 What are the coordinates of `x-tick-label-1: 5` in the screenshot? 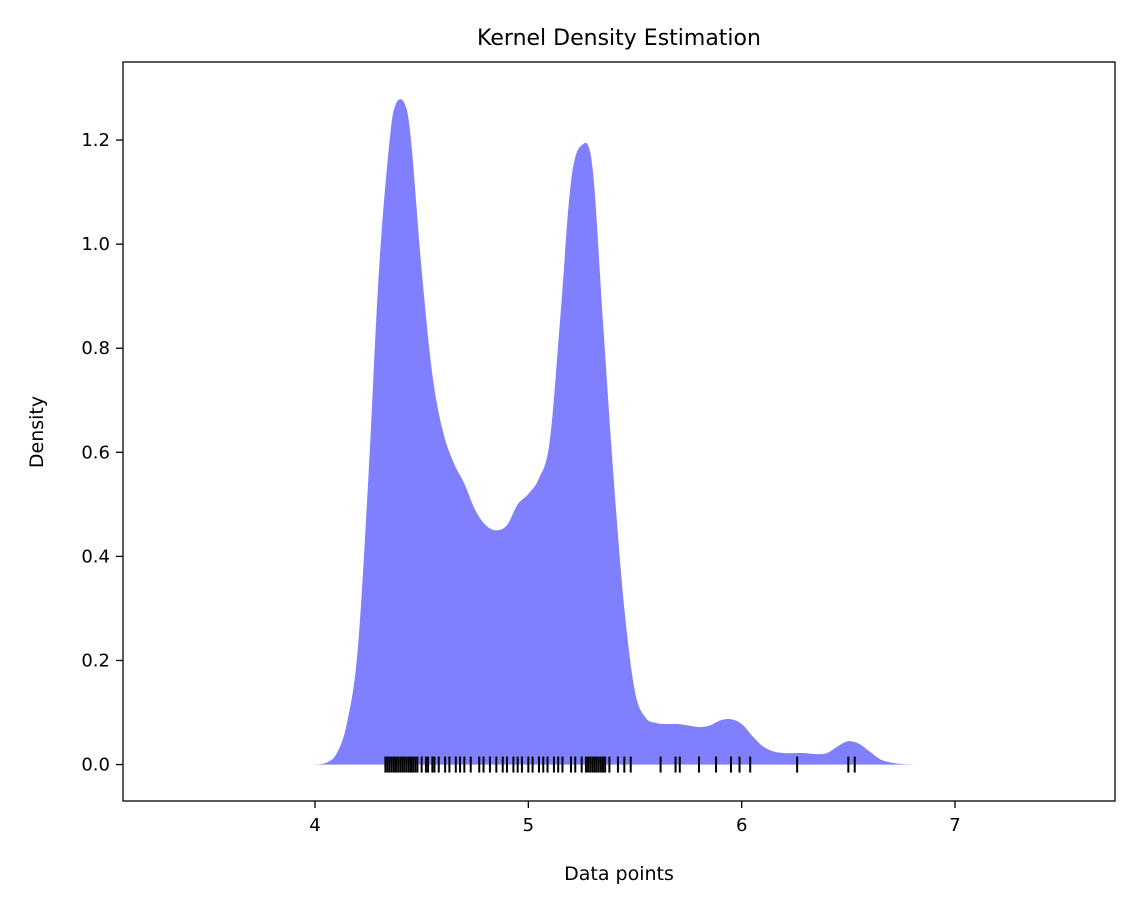 It's located at (528, 825).